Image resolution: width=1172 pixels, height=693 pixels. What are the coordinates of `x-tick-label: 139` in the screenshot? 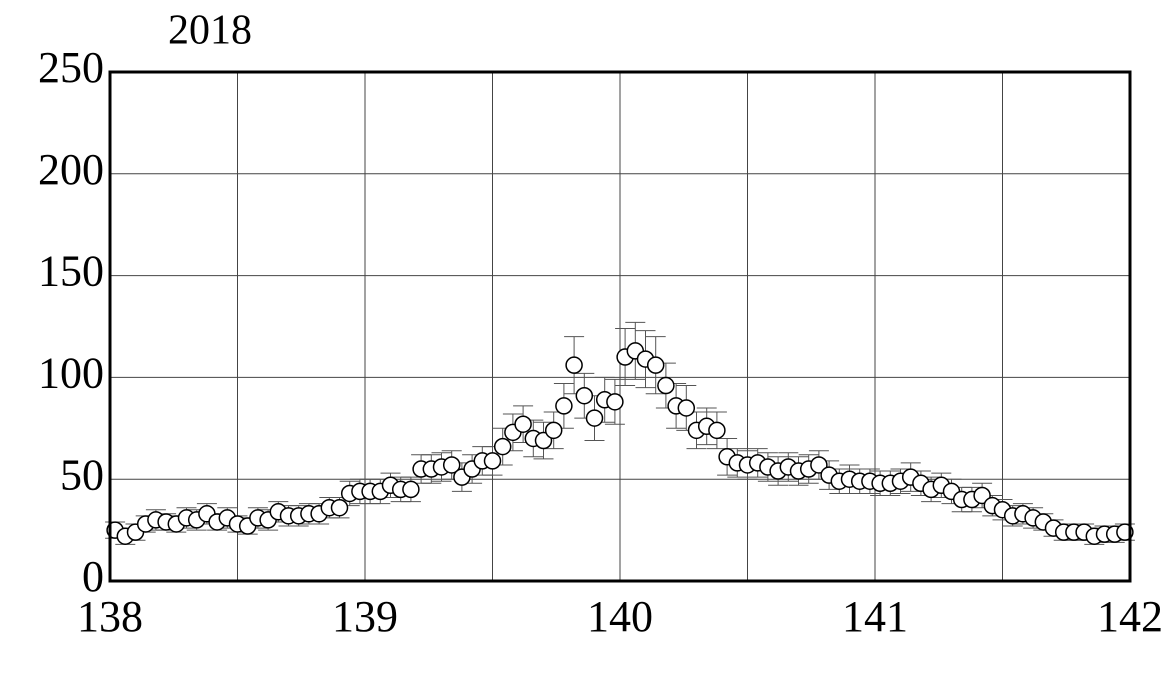 It's located at (365, 616).